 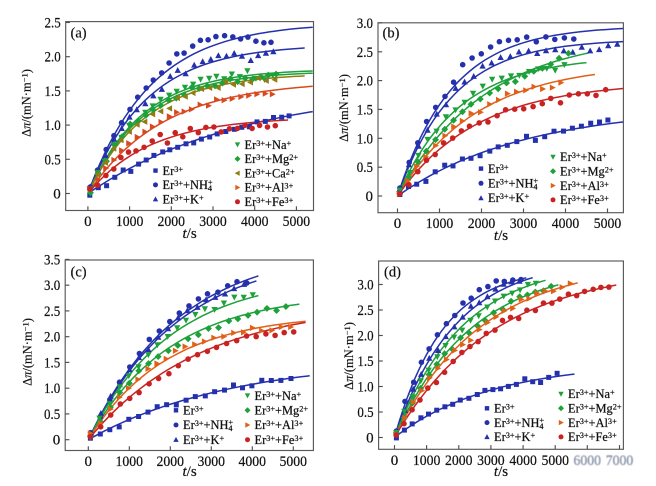 What do you see at coordinates (79, 273) in the screenshot?
I see `svg-text: (c)` at bounding box center [79, 273].